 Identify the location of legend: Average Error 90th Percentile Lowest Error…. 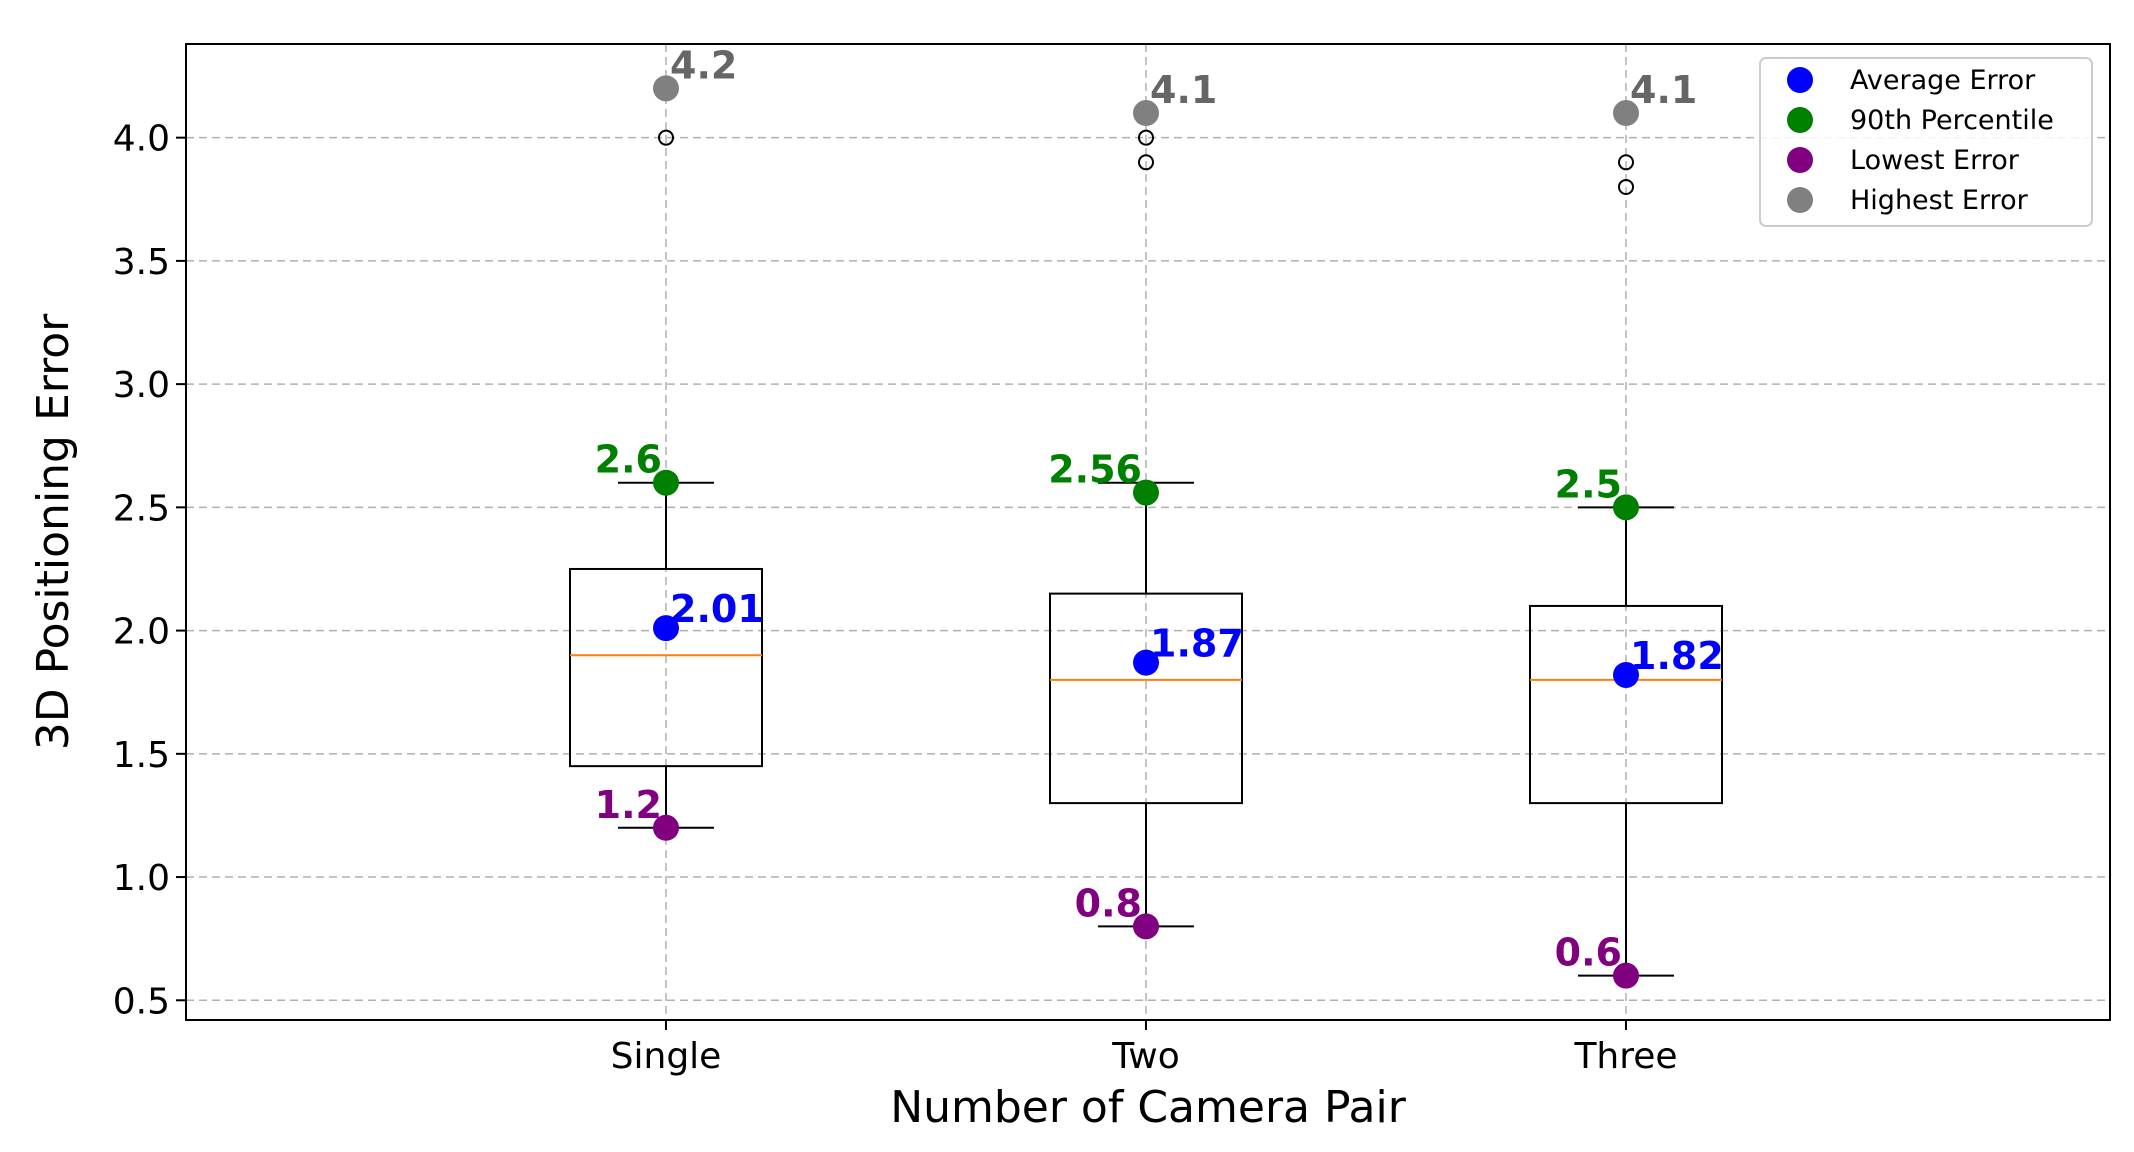
(1926, 142).